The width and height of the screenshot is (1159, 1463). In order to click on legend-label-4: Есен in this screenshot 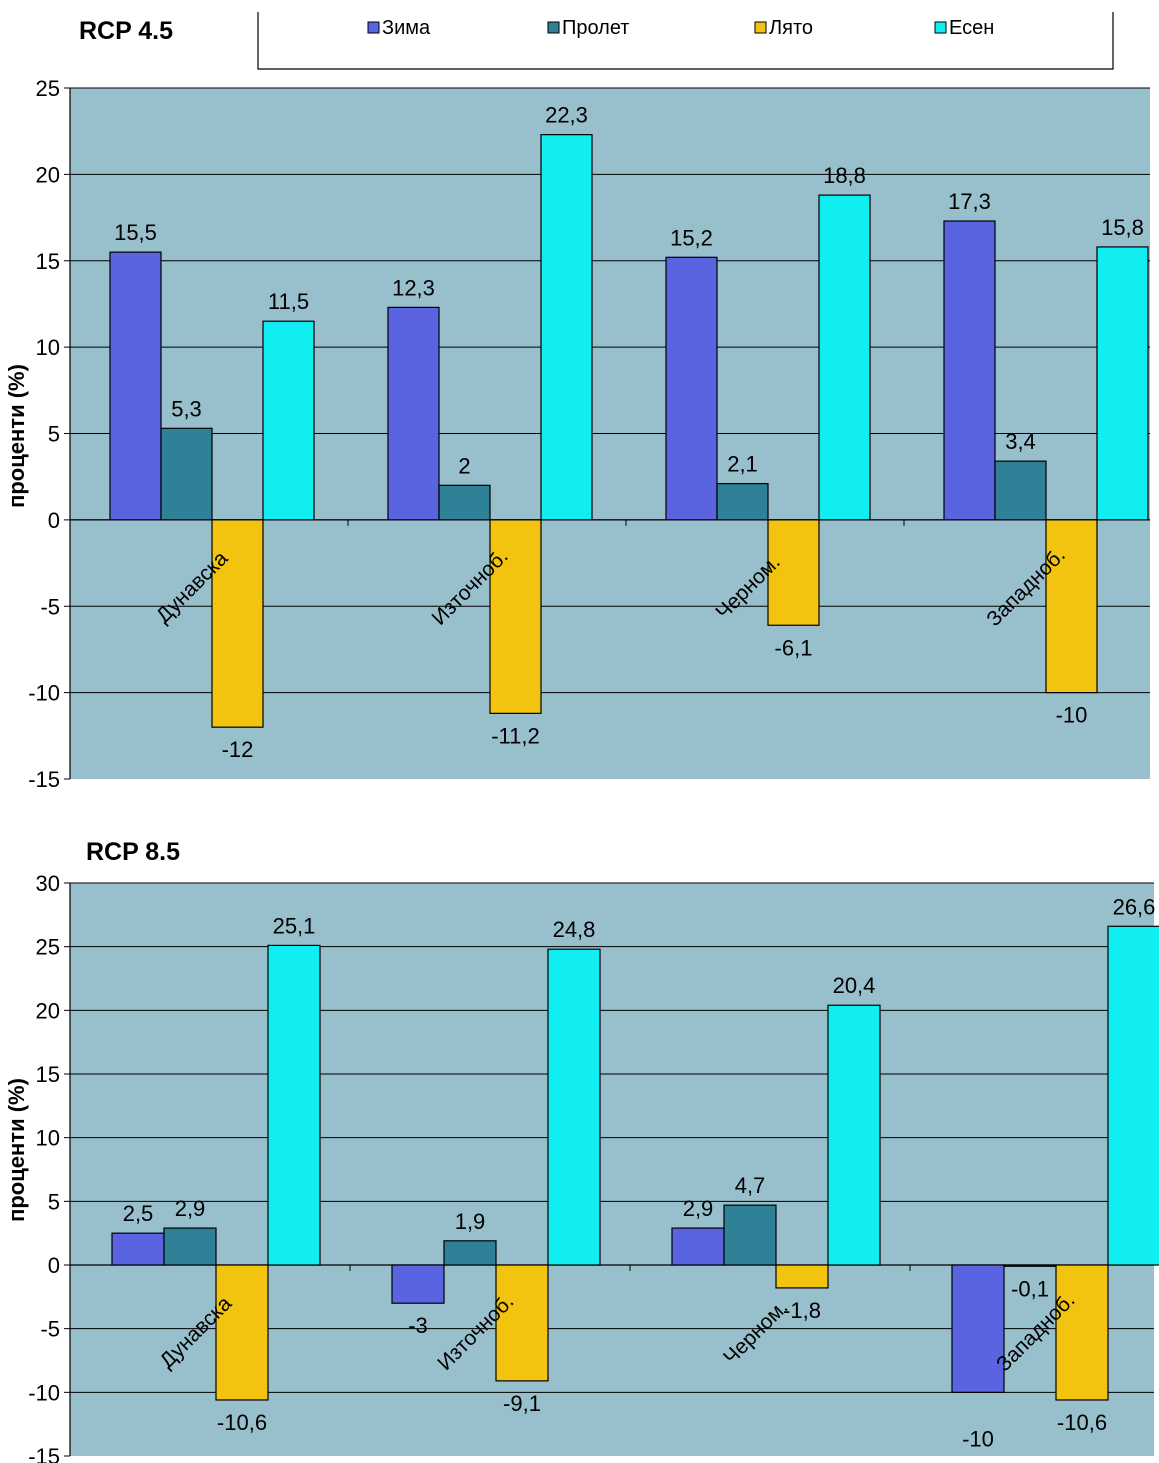, I will do `click(971, 28)`.